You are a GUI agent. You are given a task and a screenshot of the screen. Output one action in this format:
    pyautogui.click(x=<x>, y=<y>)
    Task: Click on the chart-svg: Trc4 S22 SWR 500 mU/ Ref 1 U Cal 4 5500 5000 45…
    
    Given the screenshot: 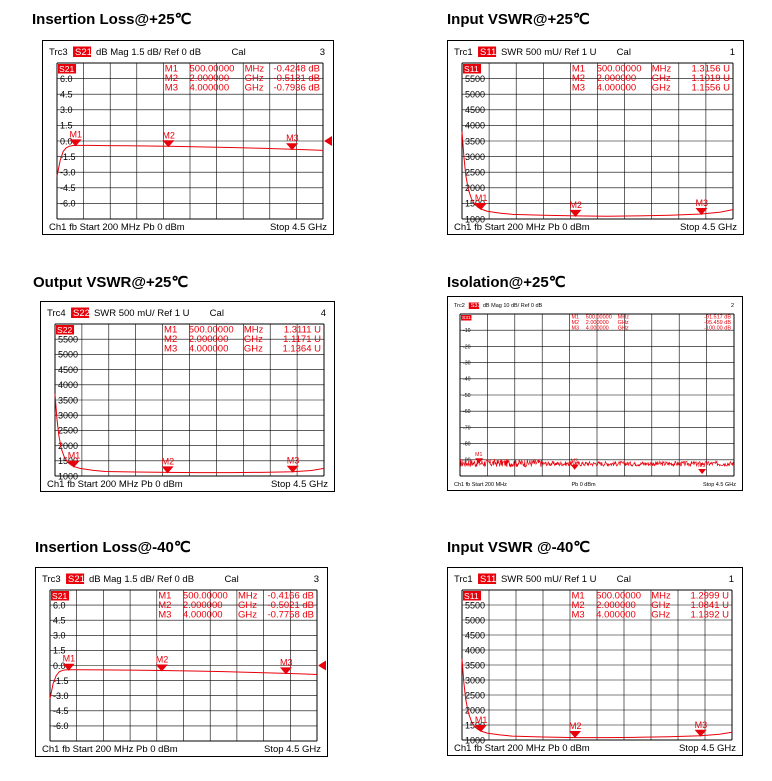 What is the action you would take?
    pyautogui.click(x=187, y=398)
    